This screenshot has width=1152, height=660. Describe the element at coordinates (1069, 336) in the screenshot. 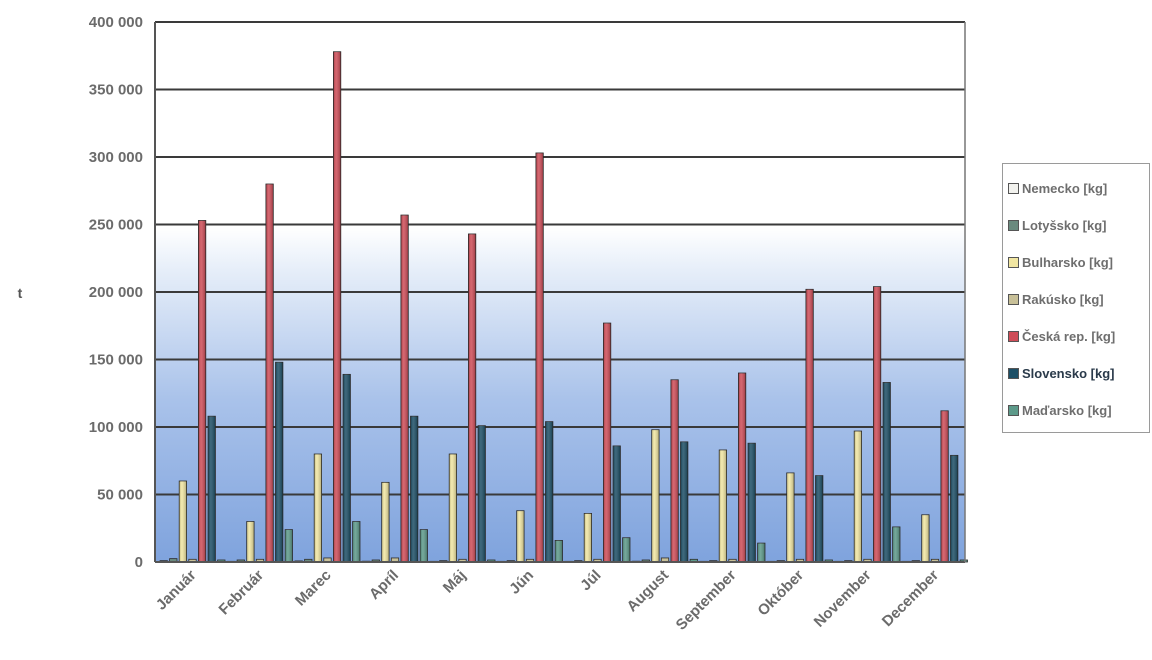

I see `legend-label: Česká rep. [kg]` at that location.